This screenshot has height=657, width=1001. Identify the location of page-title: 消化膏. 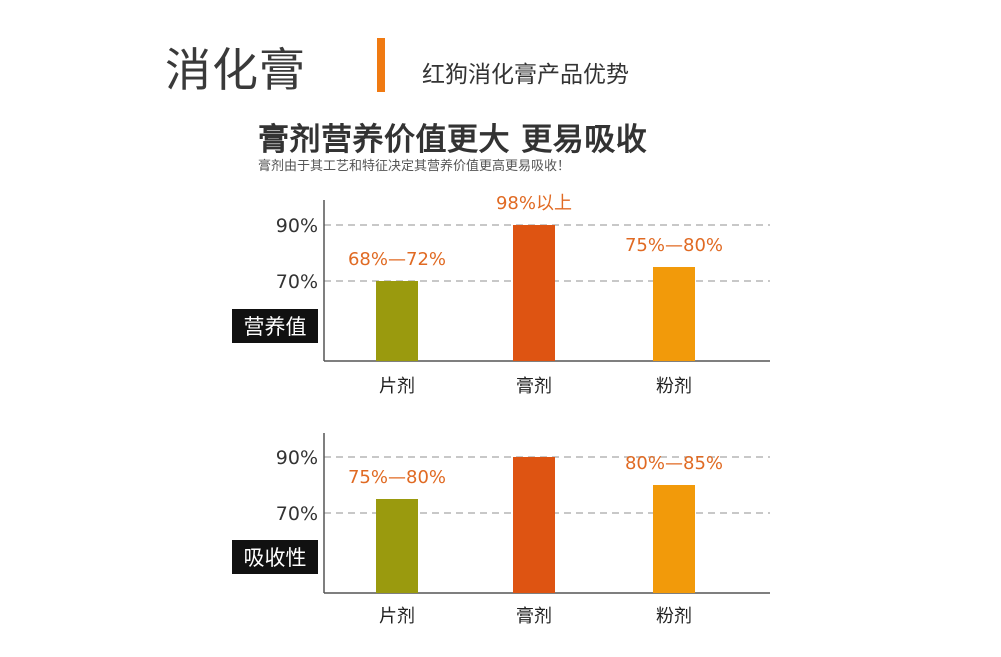
(235, 70).